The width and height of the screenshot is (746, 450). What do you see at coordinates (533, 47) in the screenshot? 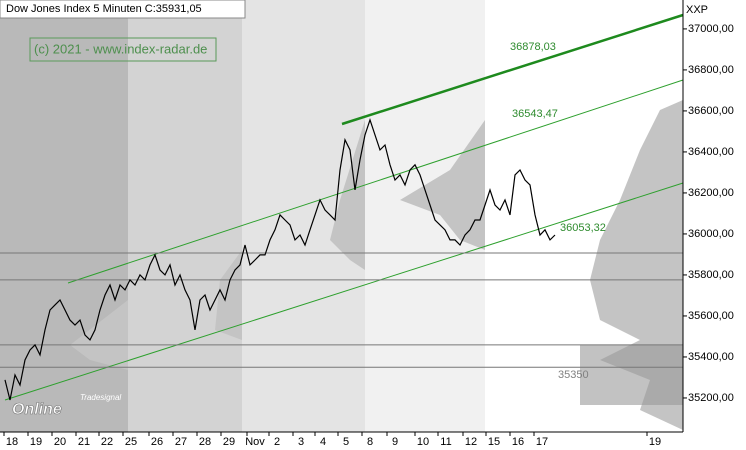
I see `annotation: 36878,03` at bounding box center [533, 47].